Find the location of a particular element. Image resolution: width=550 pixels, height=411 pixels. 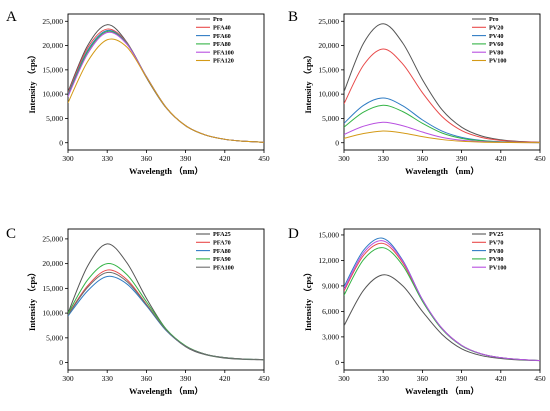

panel-letter: C is located at coordinates (11, 234).